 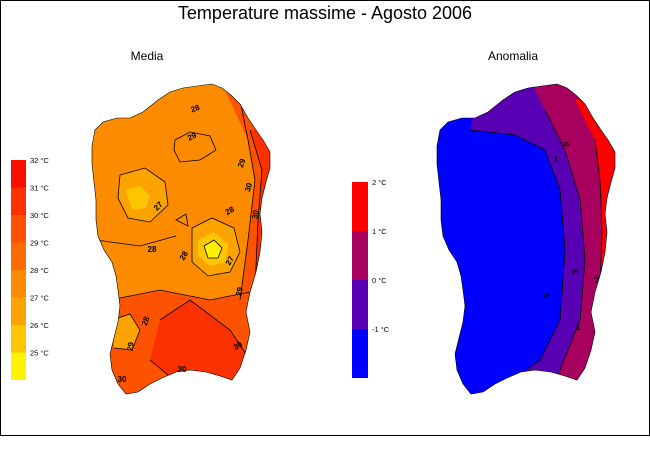 I want to click on legend-label: 1 °C, so click(x=379, y=231).